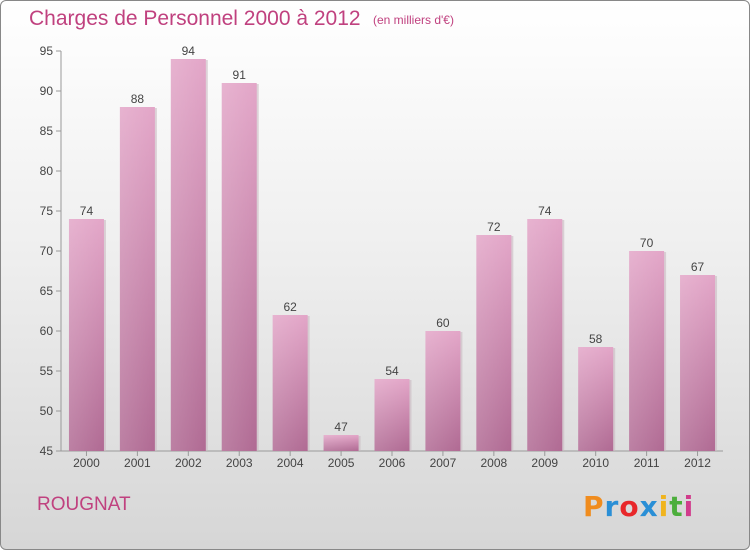 The image size is (750, 550). I want to click on data-label: 58, so click(596, 339).